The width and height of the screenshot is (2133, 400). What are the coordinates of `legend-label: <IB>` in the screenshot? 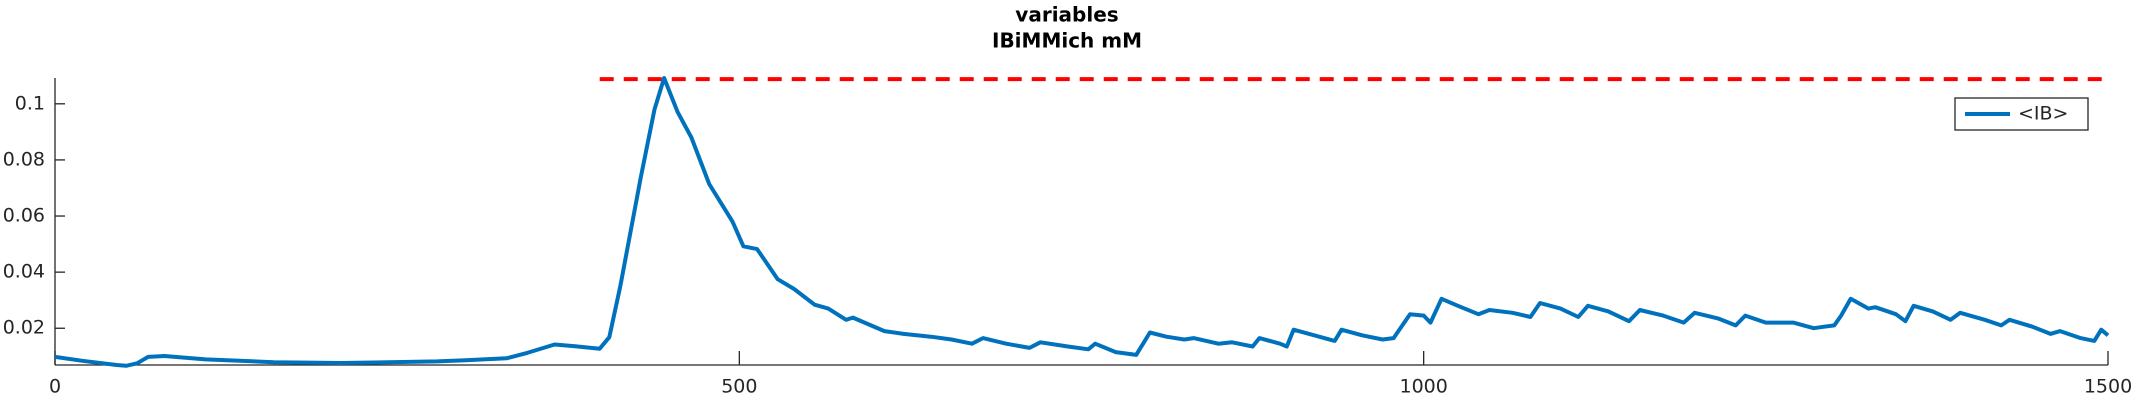 It's located at (2043, 114).